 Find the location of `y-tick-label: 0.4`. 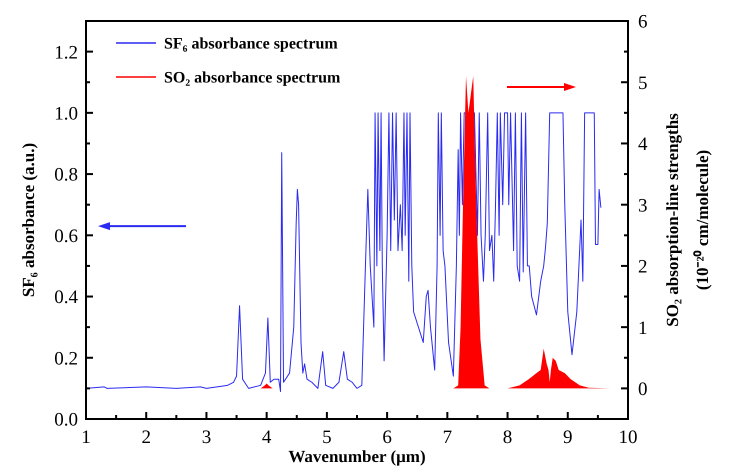

y-tick-label: 0.4 is located at coordinates (66, 297).